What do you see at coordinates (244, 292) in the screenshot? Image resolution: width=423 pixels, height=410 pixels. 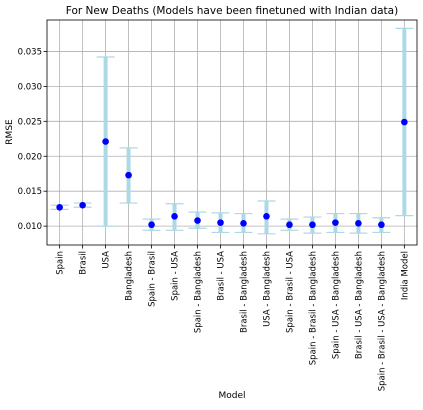 I see `x-tick-label: Brasil - Bangladesh` at bounding box center [244, 292].